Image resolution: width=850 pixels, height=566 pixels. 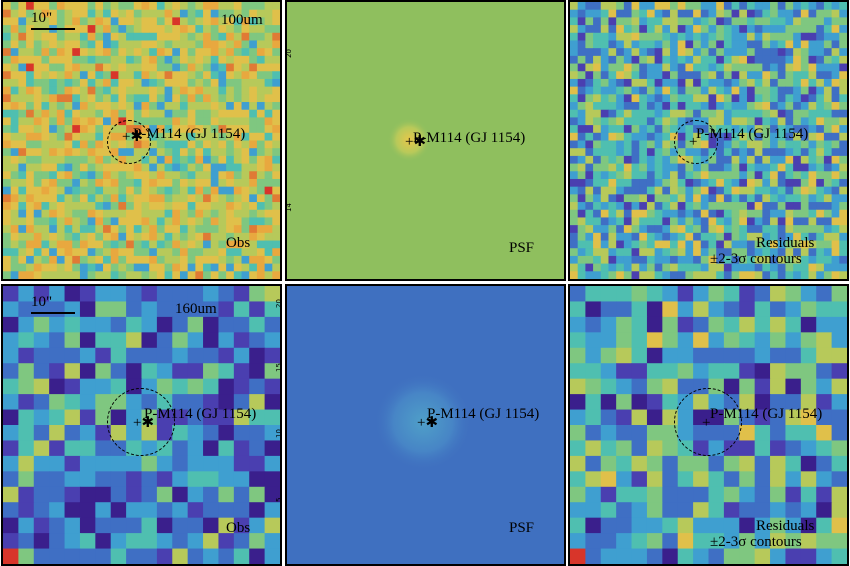 What do you see at coordinates (289, 53) in the screenshot?
I see `axis-tick-label: 20` at bounding box center [289, 53].